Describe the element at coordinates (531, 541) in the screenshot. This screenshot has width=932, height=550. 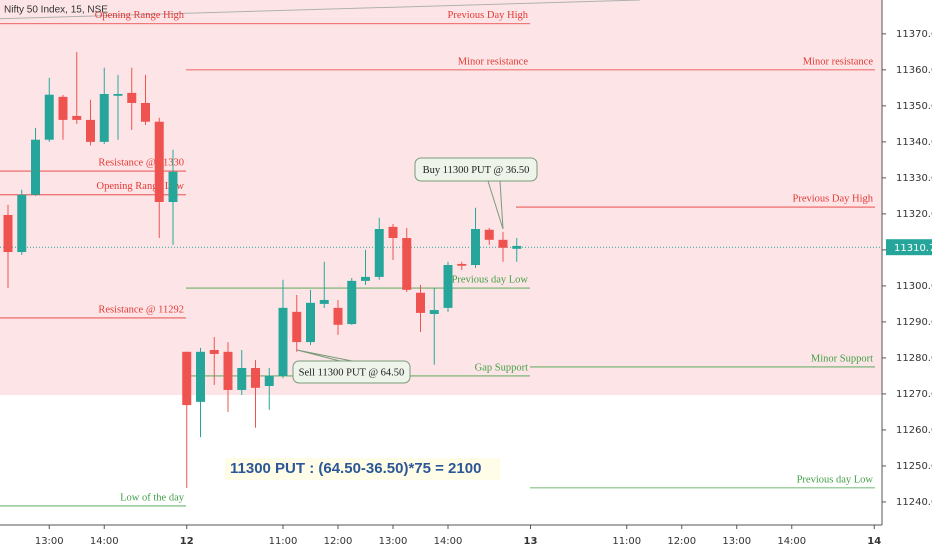
I see `x-tick-label: 13` at that location.